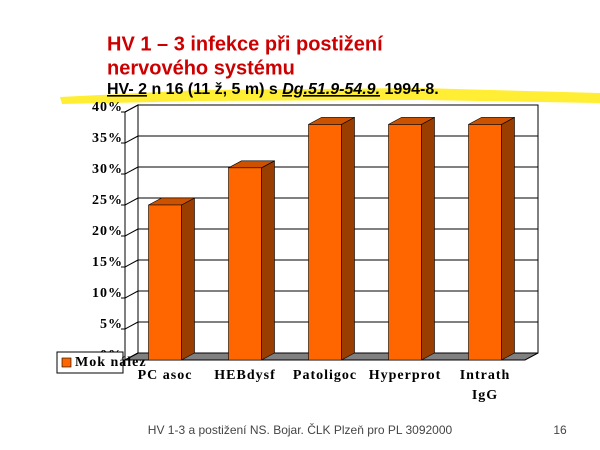  What do you see at coordinates (107, 200) in the screenshot?
I see `y-tick-label: 25%` at bounding box center [107, 200].